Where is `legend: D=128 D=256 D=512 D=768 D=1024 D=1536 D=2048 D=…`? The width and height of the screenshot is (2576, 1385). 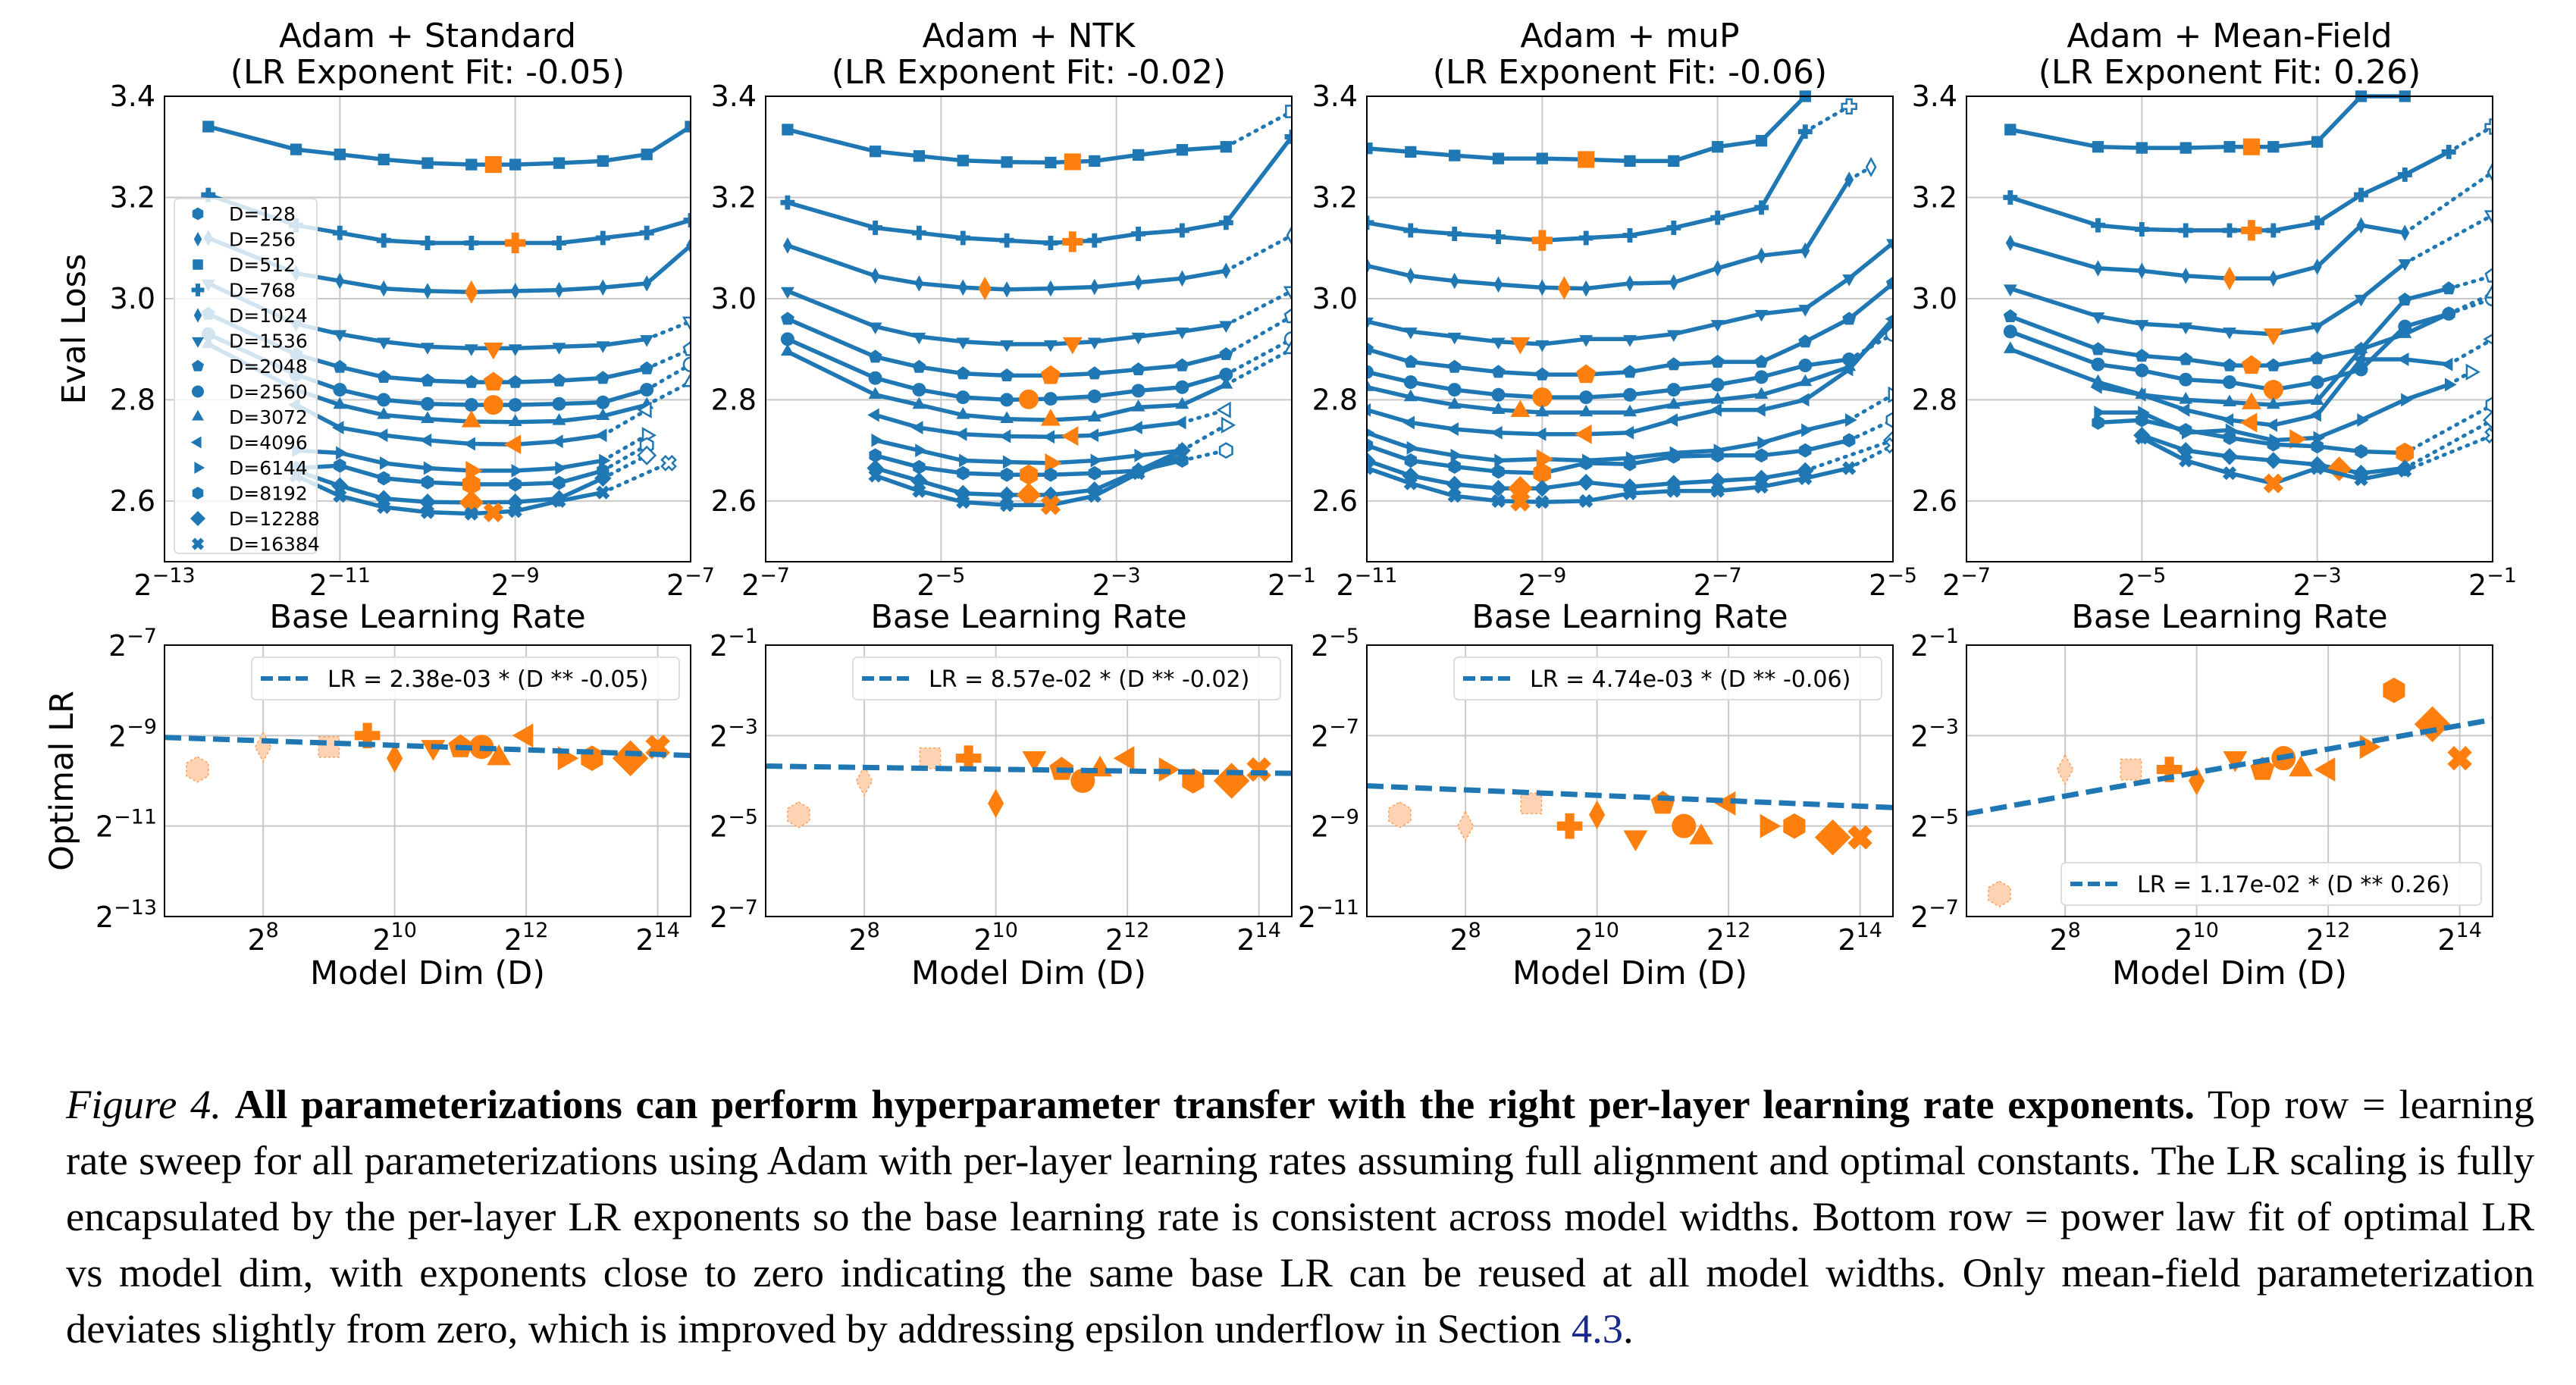 legend: D=128 D=256 D=512 D=768 D=1024 D=1536 D=2048 D=… is located at coordinates (247, 377).